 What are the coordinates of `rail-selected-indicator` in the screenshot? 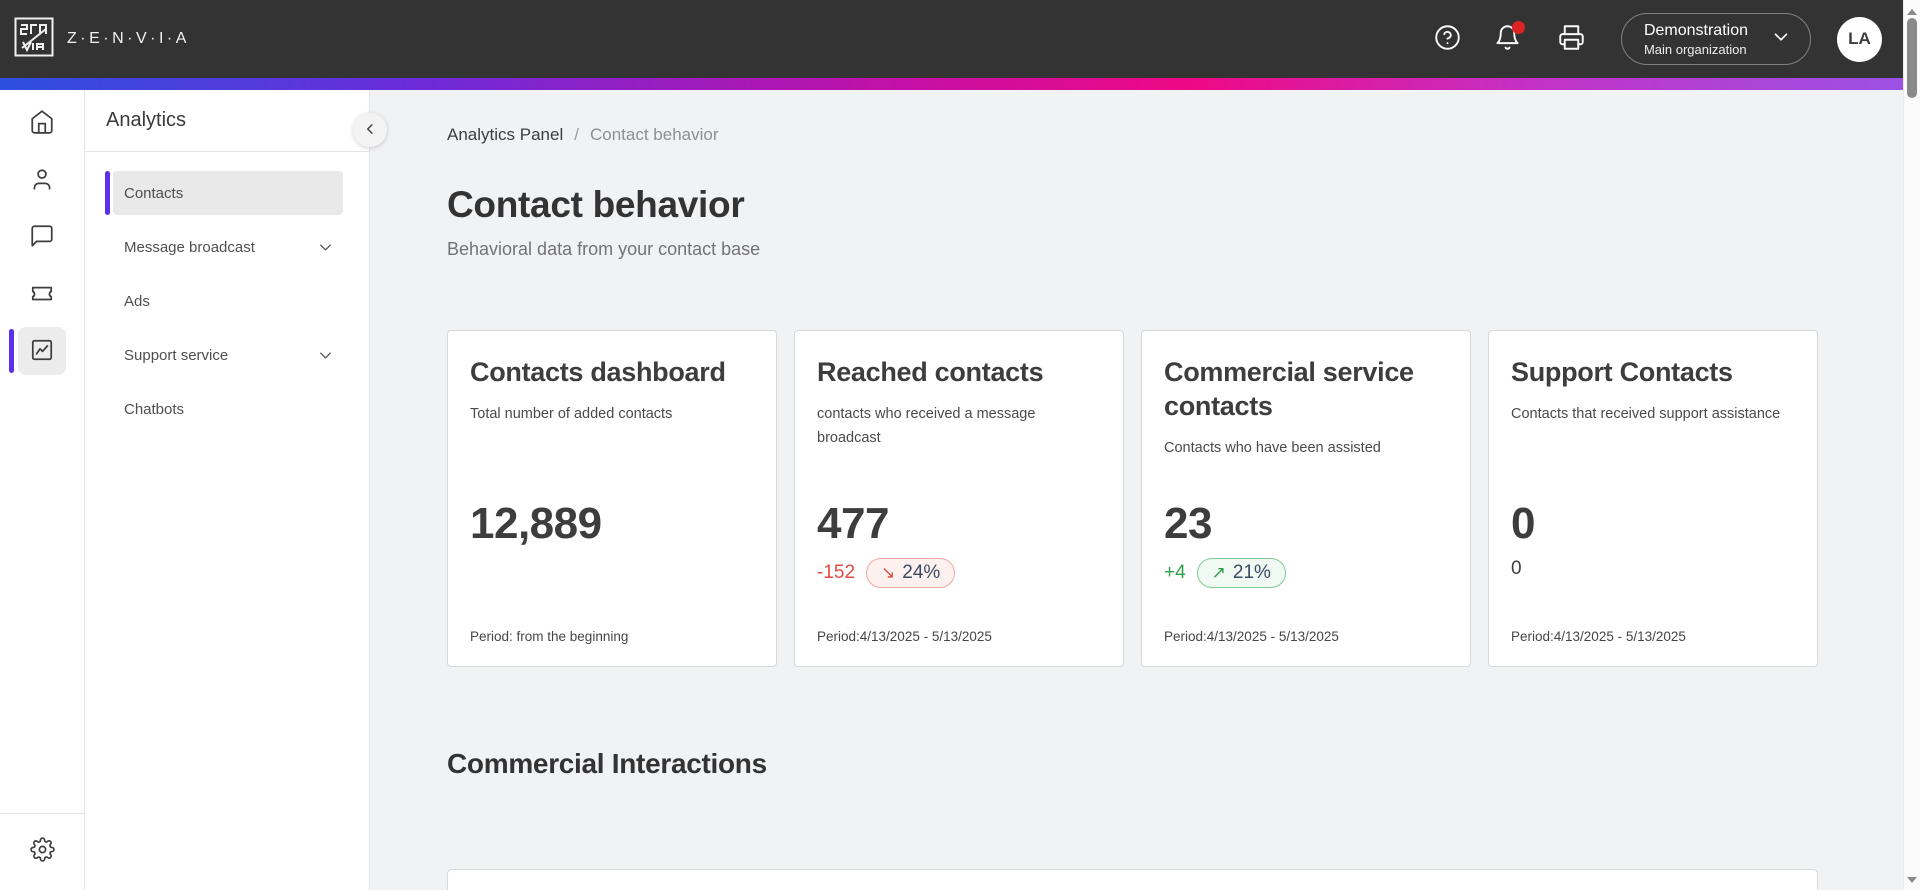 It's located at (11, 351).